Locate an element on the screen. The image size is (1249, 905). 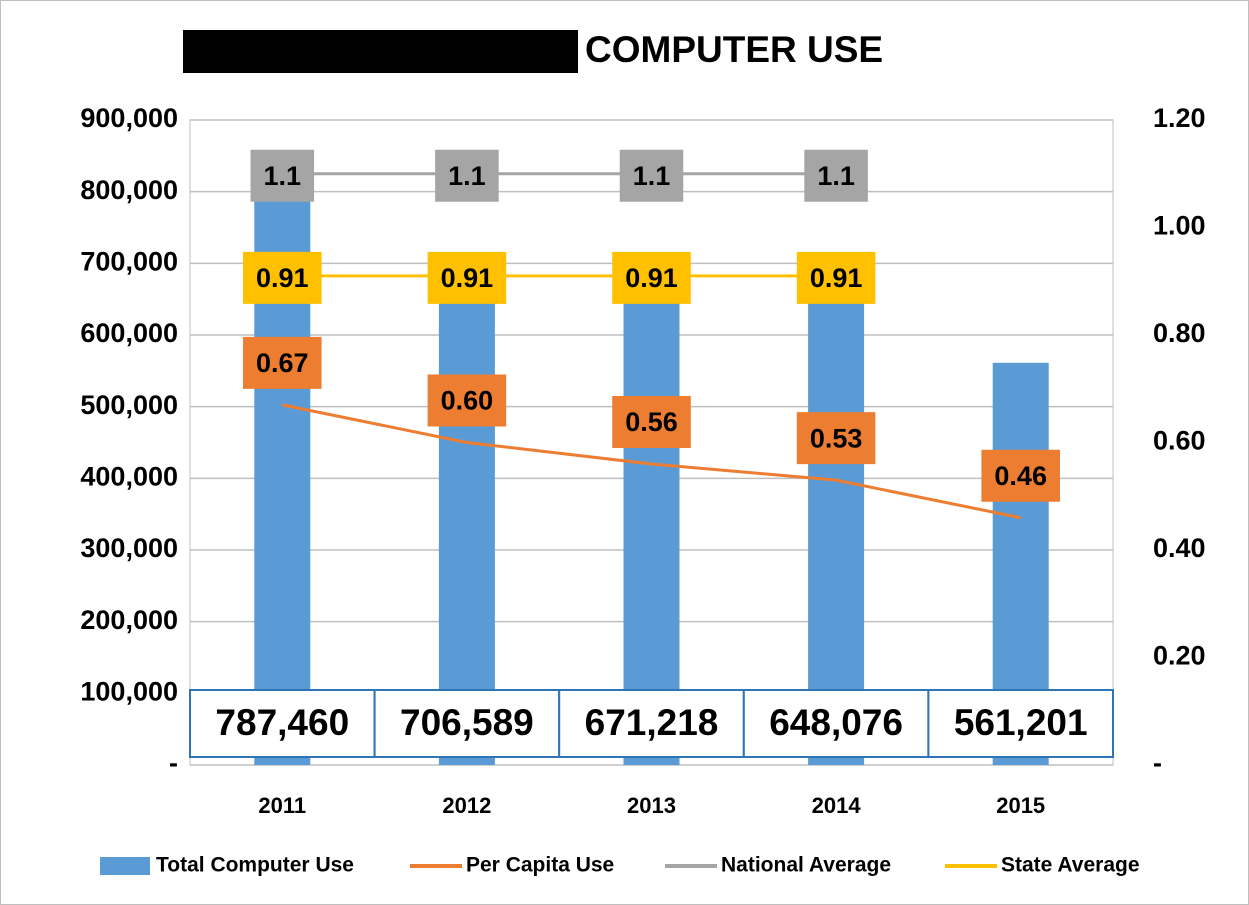
bar-value-label: 671,218 is located at coordinates (652, 722).